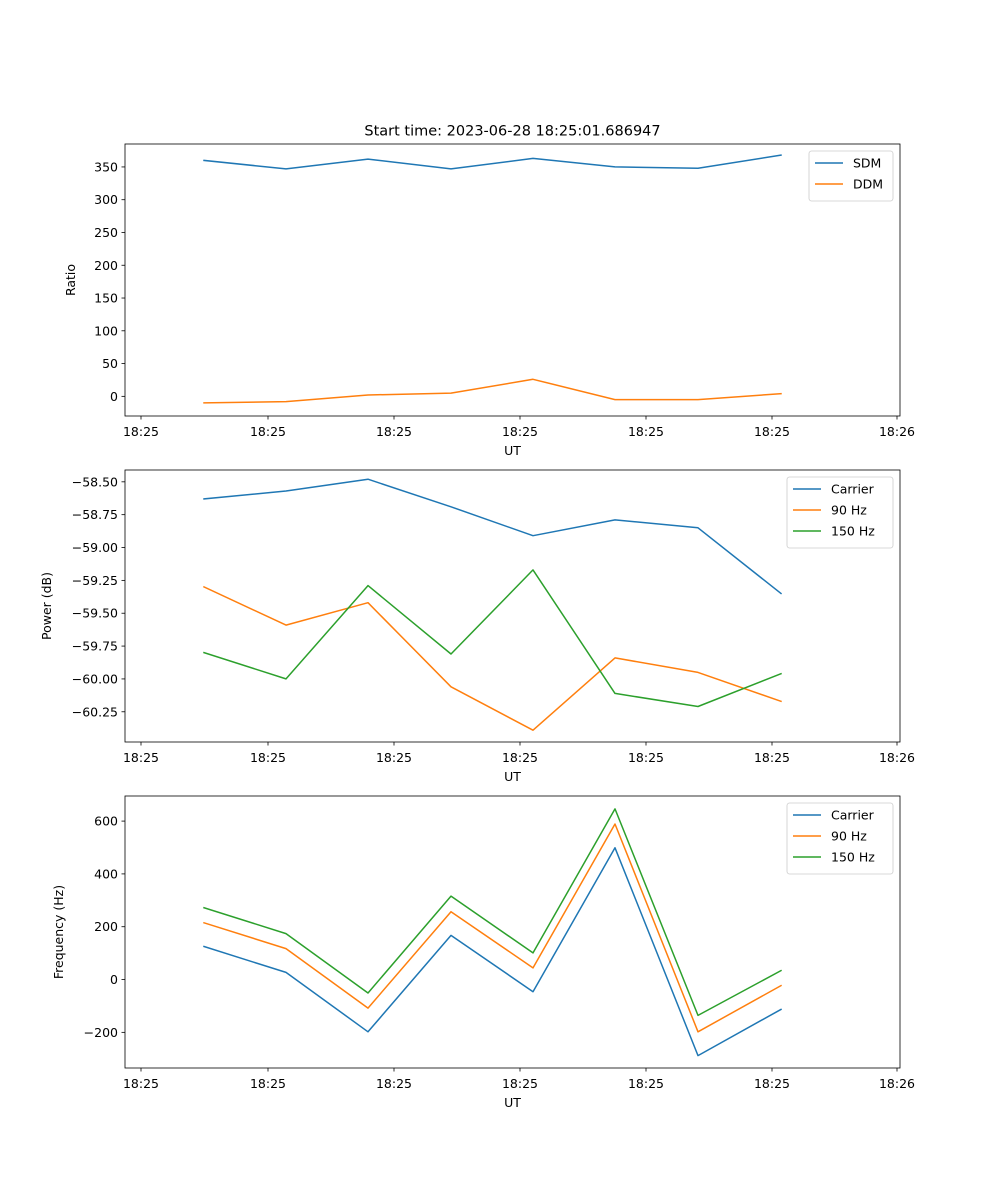 Image resolution: width=1000 pixels, height=1200 pixels. I want to click on y-tick-label: −59.50, so click(95, 613).